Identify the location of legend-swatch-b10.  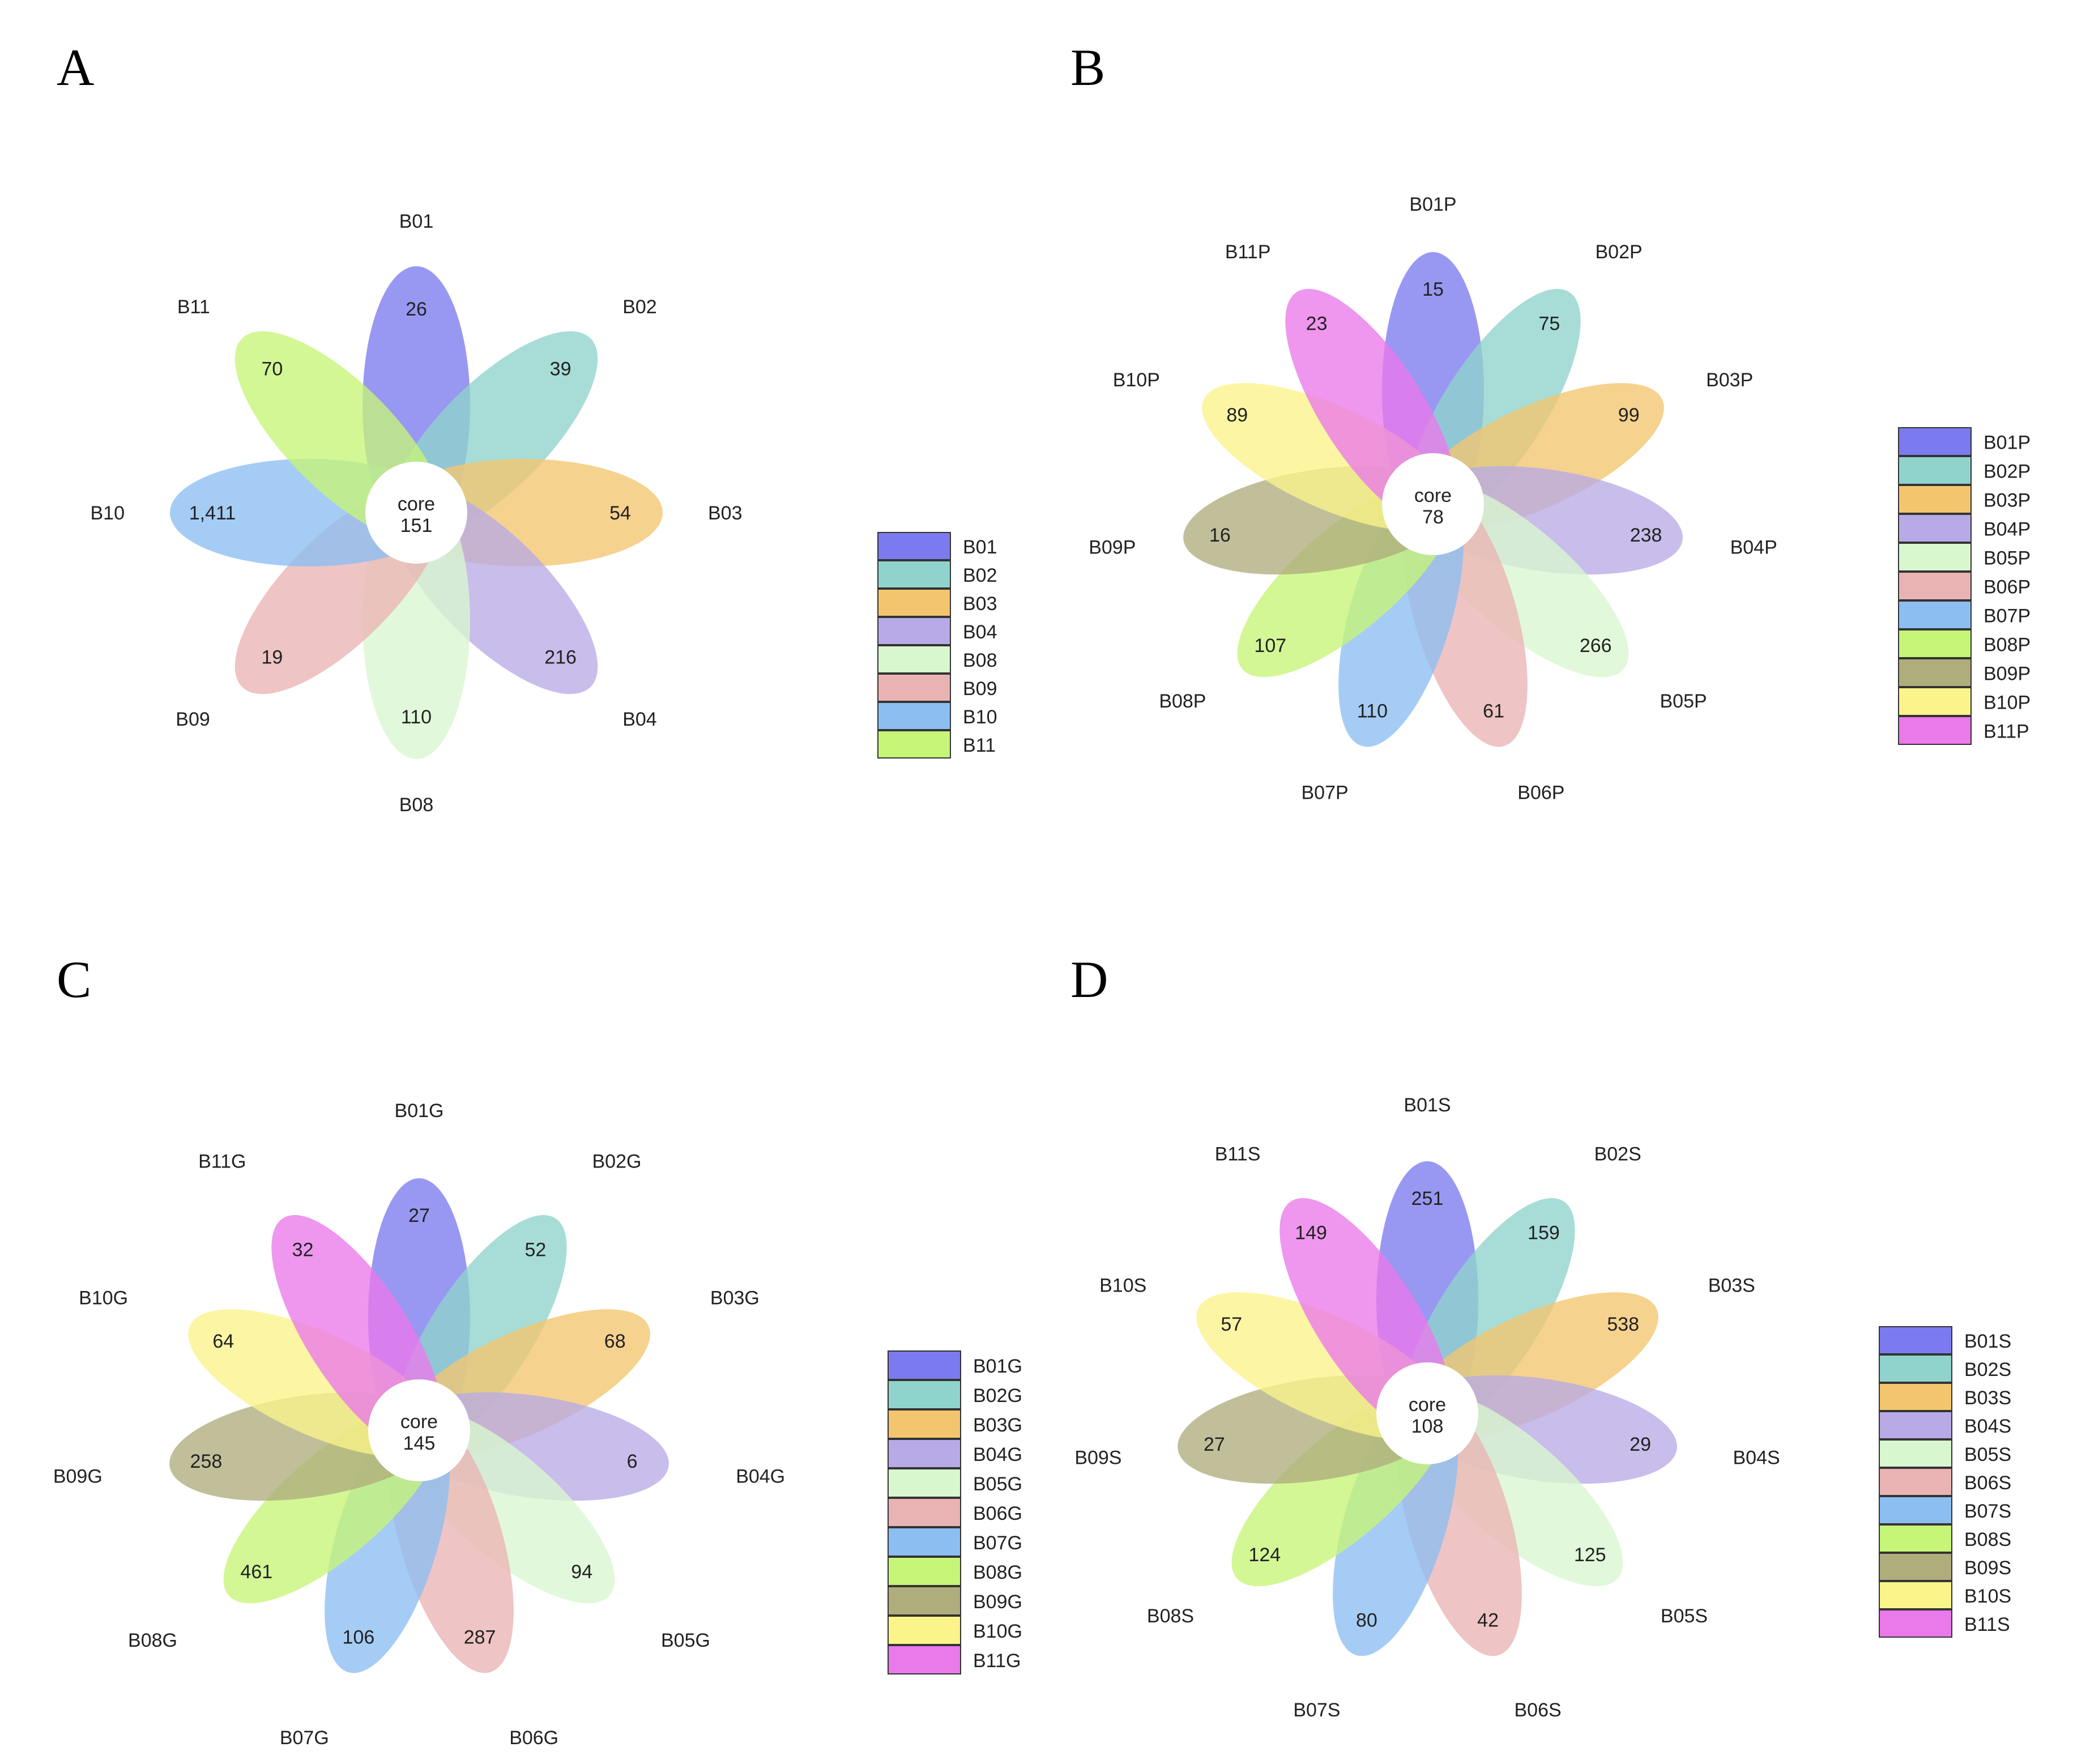
(914, 716).